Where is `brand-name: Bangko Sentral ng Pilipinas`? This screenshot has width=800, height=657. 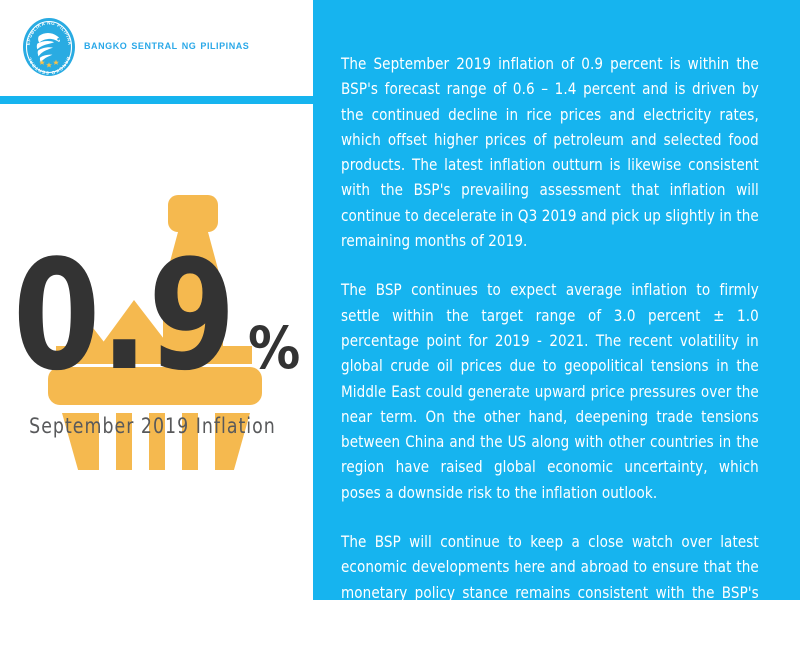 brand-name: Bangko Sentral ng Pilipinas is located at coordinates (167, 45).